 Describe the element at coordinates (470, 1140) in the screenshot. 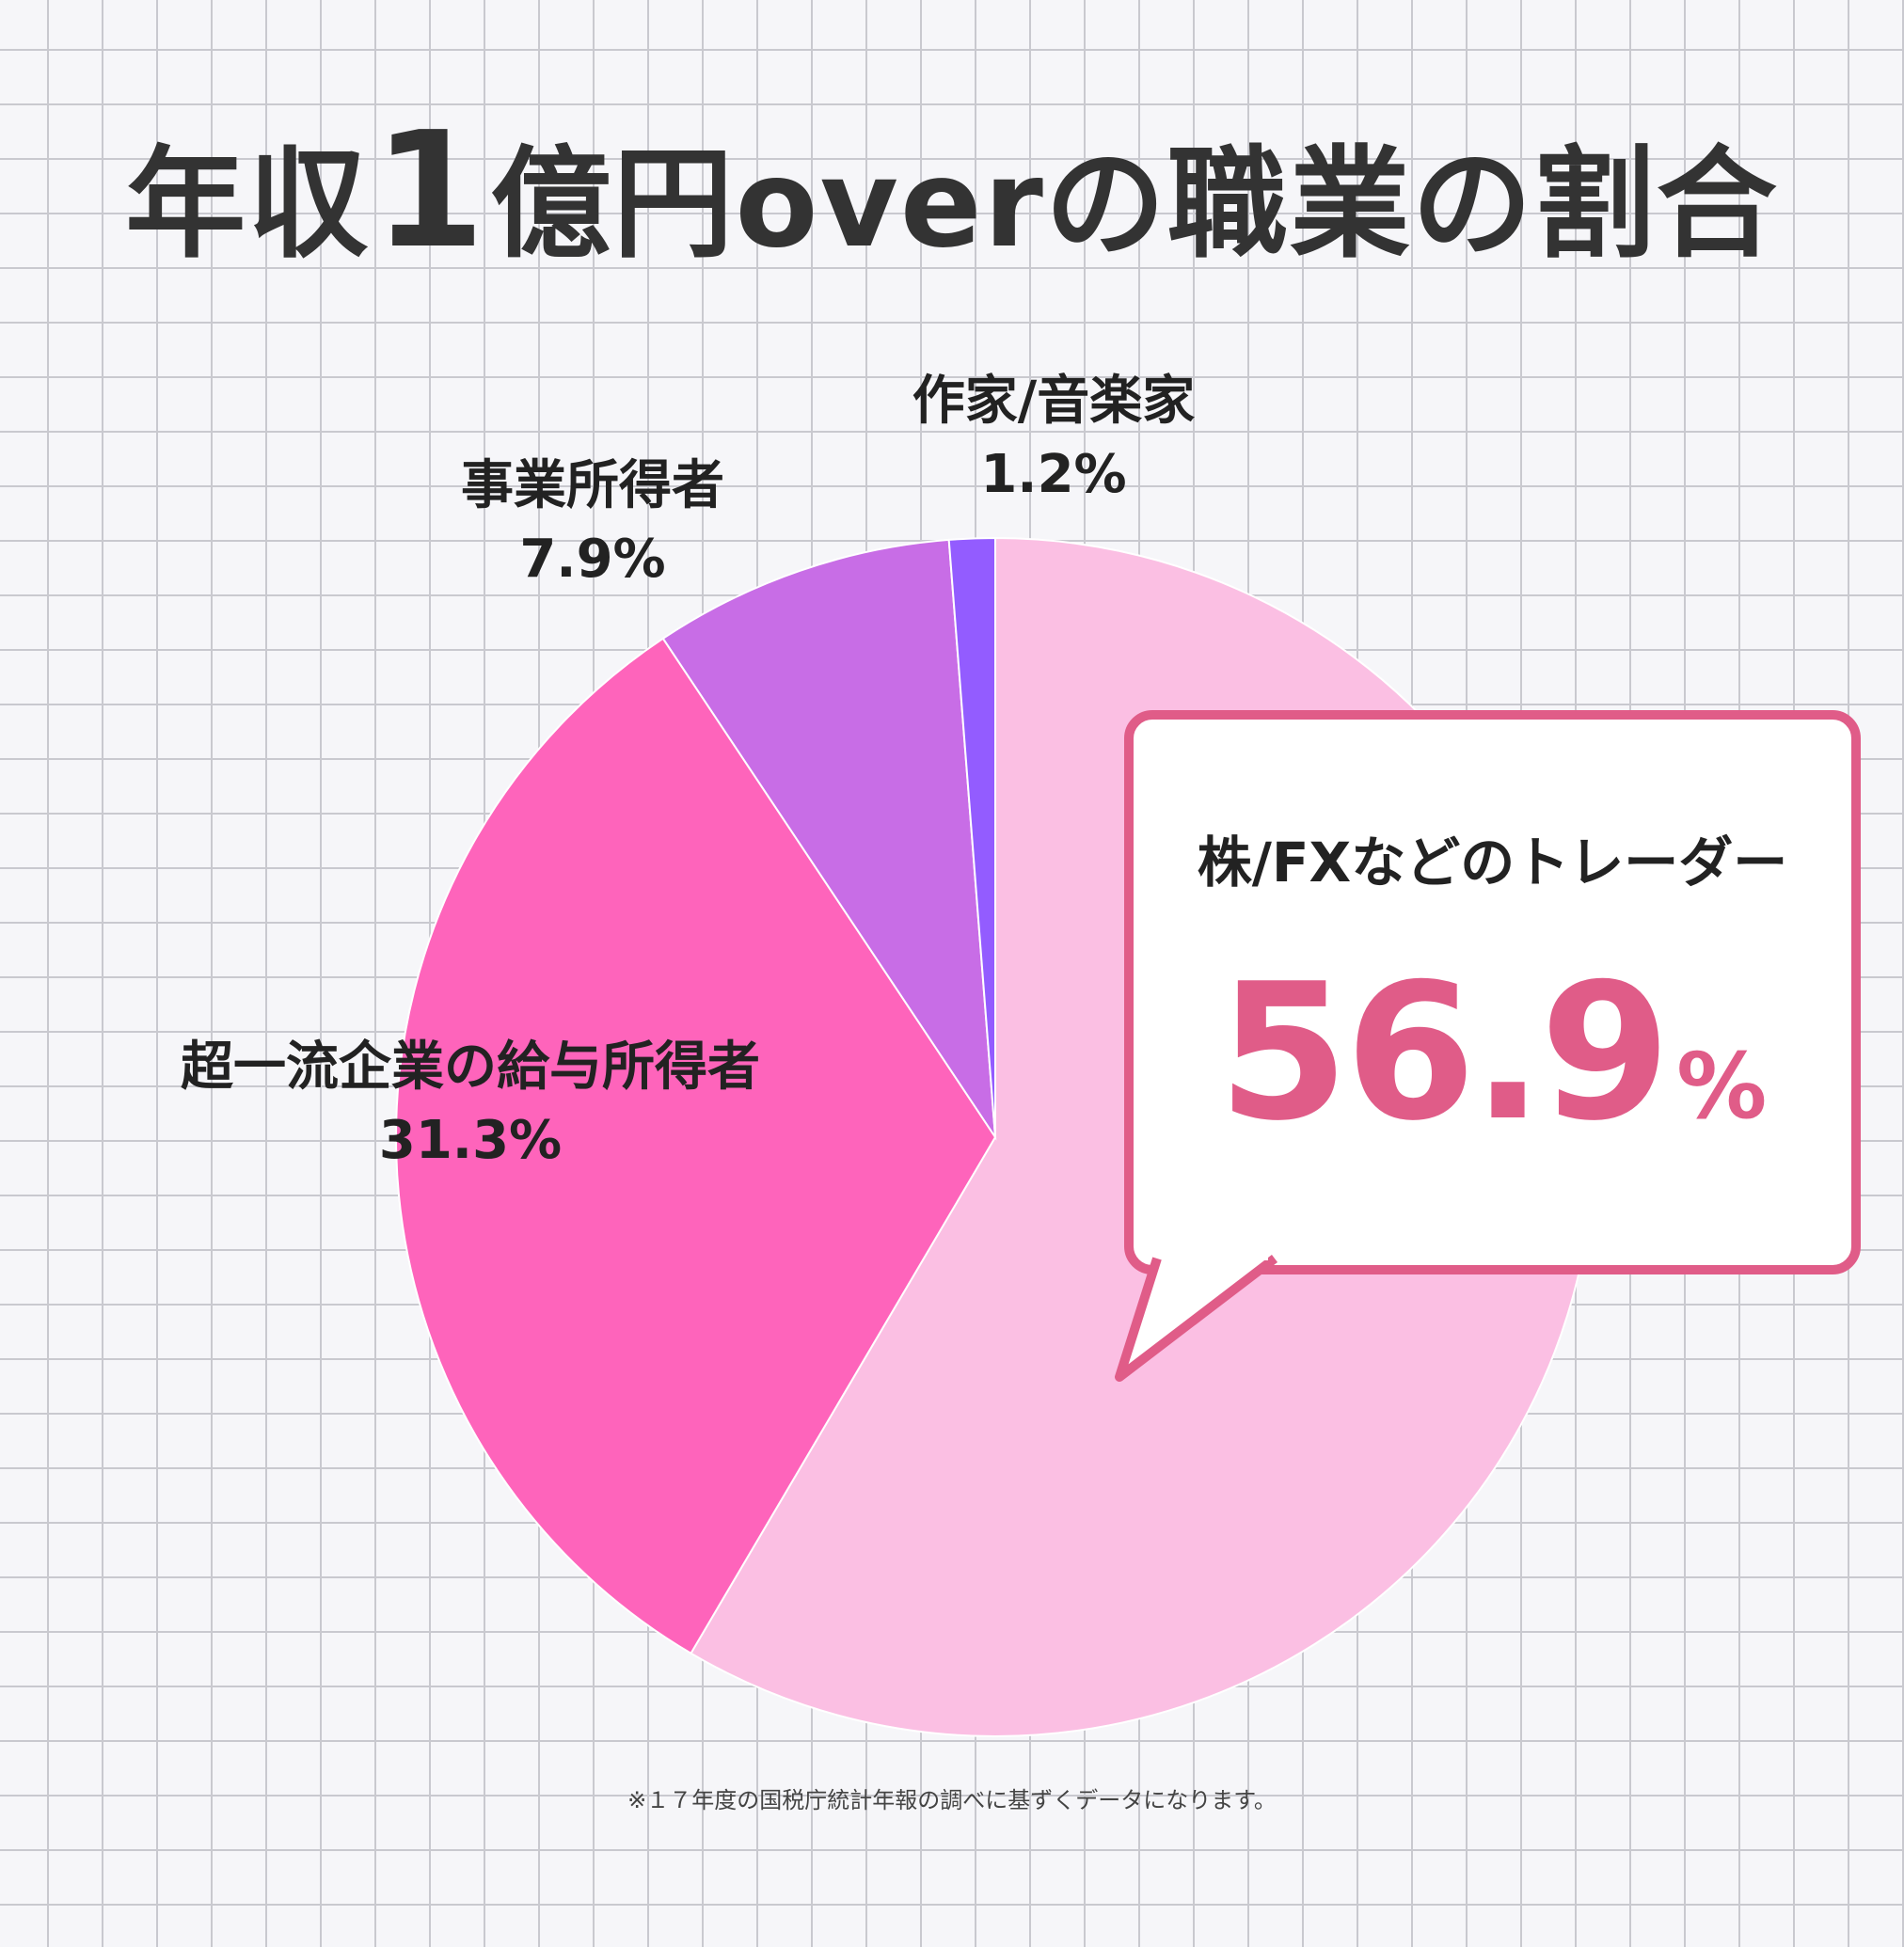

I see `label-salaried-elite-value: 31.3%` at that location.